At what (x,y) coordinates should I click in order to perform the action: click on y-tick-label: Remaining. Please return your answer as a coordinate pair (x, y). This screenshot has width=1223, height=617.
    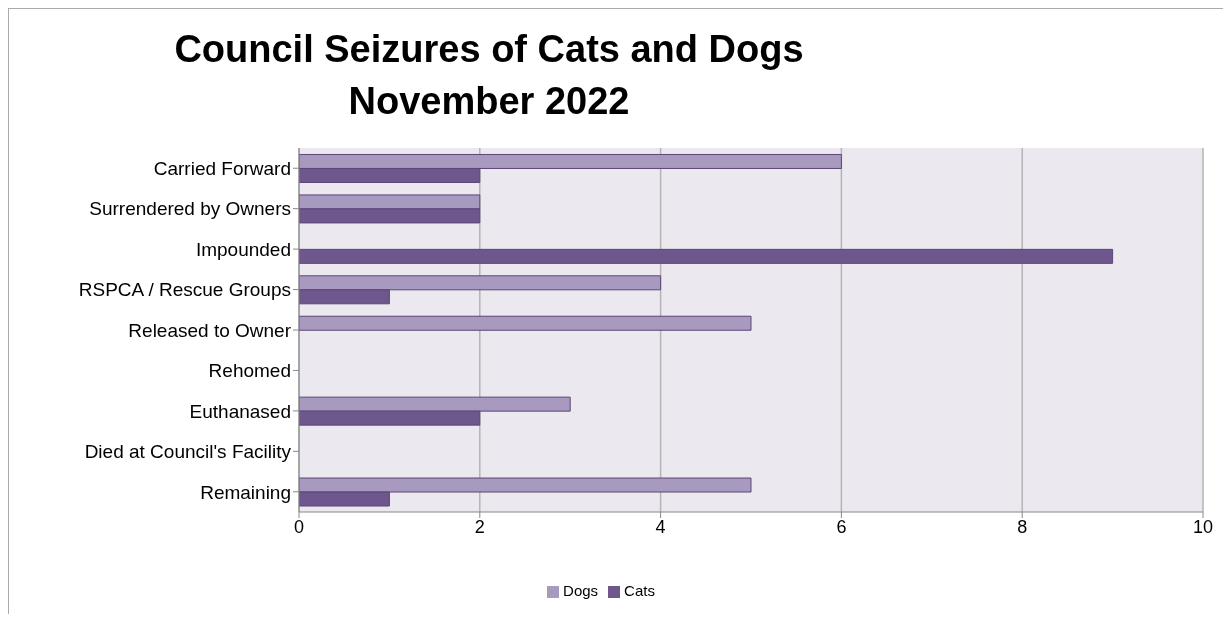
    Looking at the image, I should click on (245, 492).